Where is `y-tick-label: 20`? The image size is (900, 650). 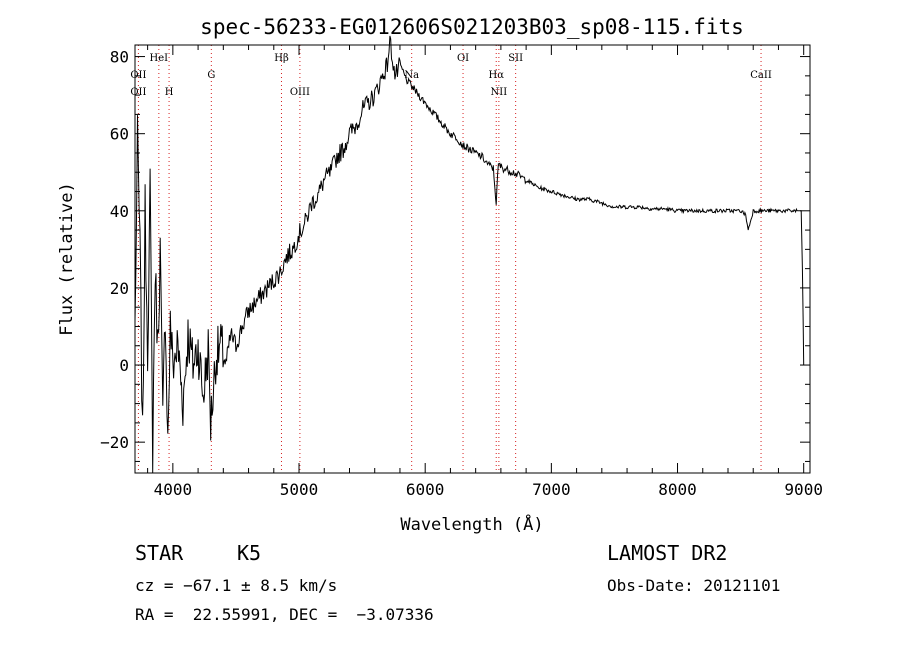 y-tick-label: 20 is located at coordinates (119, 288).